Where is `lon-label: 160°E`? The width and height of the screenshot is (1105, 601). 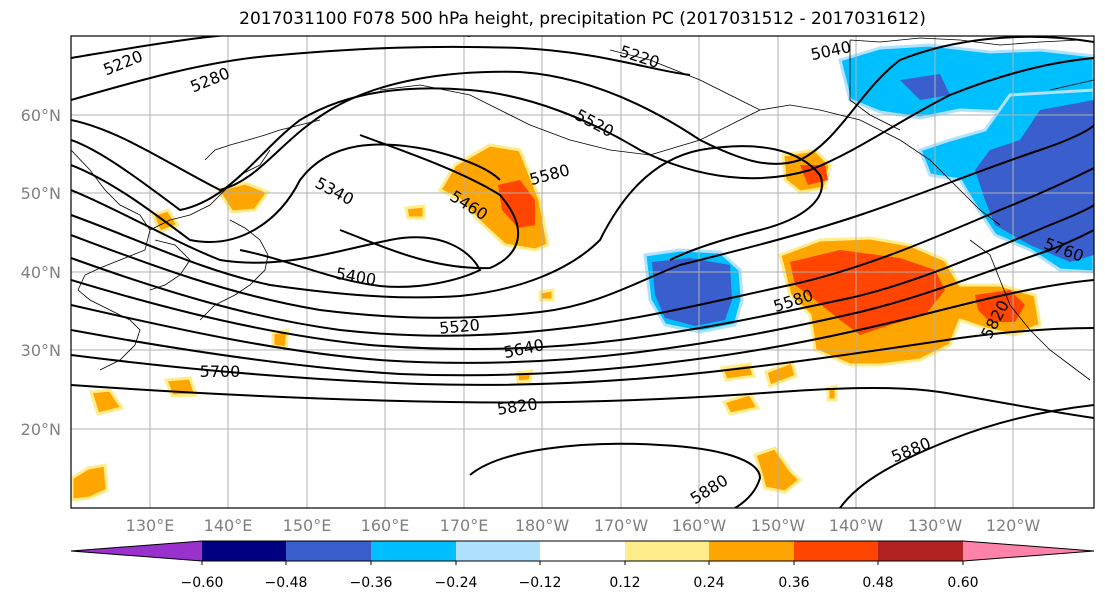
lon-label: 160°E is located at coordinates (385, 525).